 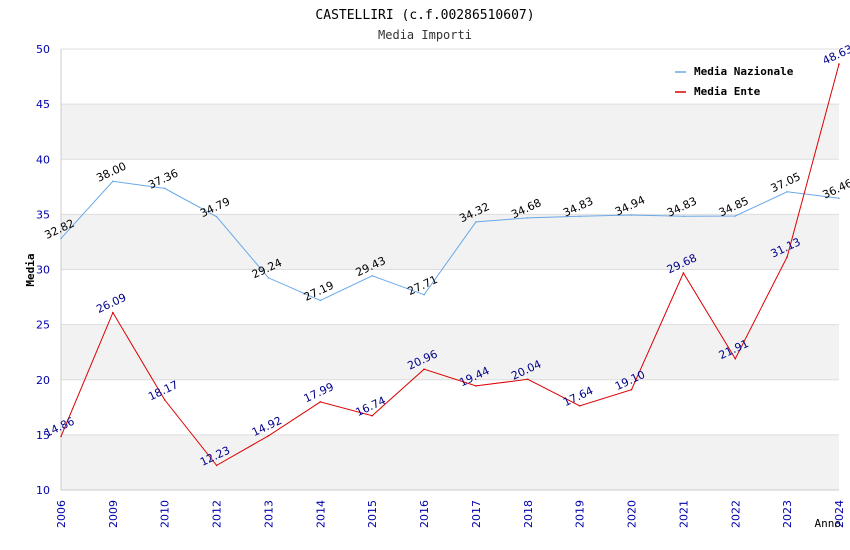 I want to click on x-tick-label: 2017, so click(x=476, y=514).